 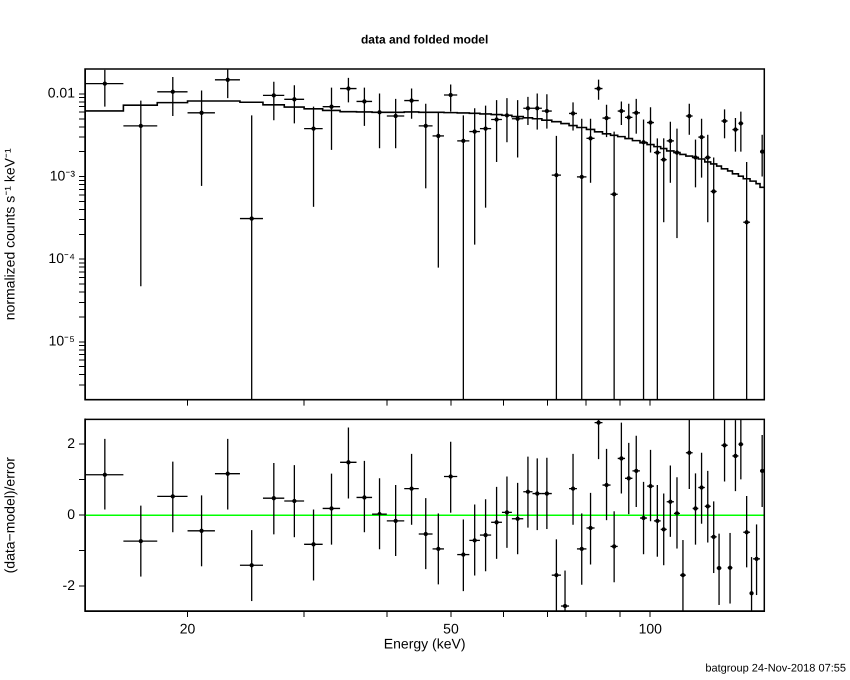 I want to click on x-tick-label: 20, so click(x=188, y=628).